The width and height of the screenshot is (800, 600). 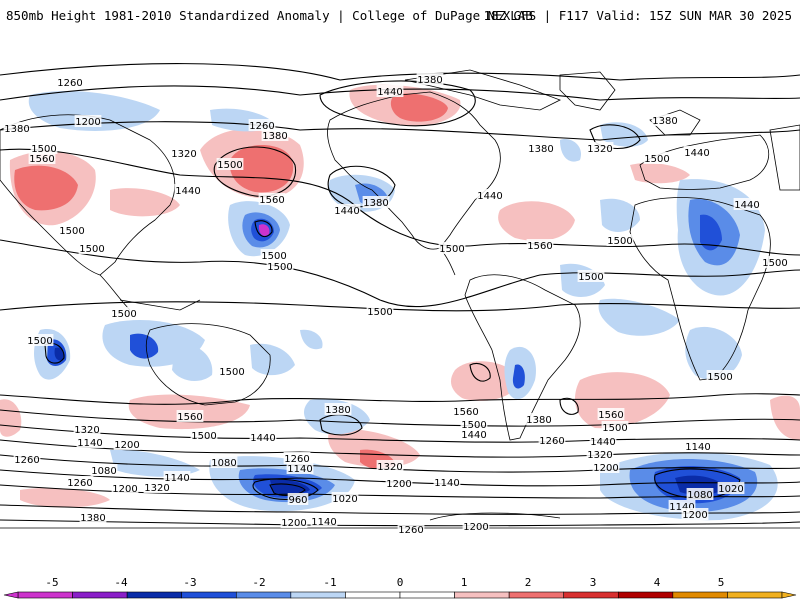 What do you see at coordinates (789, 595) in the screenshot?
I see `colorbar-arrow-right` at bounding box center [789, 595].